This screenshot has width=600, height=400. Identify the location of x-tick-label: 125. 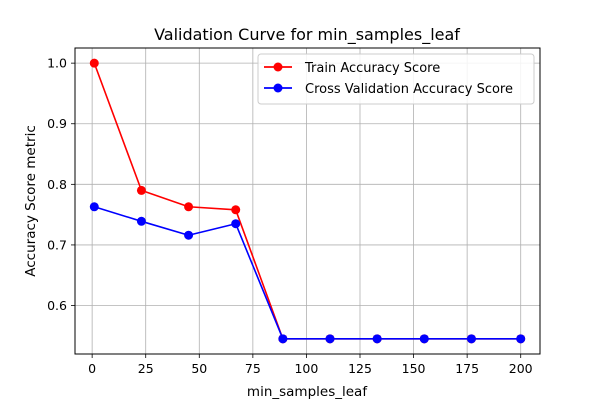
(360, 368).